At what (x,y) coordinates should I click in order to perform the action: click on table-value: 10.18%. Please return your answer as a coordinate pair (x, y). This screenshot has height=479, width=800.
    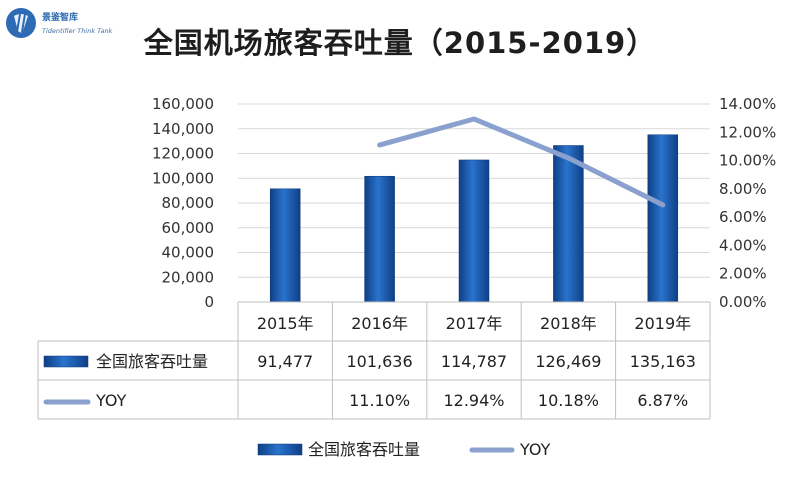
    Looking at the image, I should click on (568, 400).